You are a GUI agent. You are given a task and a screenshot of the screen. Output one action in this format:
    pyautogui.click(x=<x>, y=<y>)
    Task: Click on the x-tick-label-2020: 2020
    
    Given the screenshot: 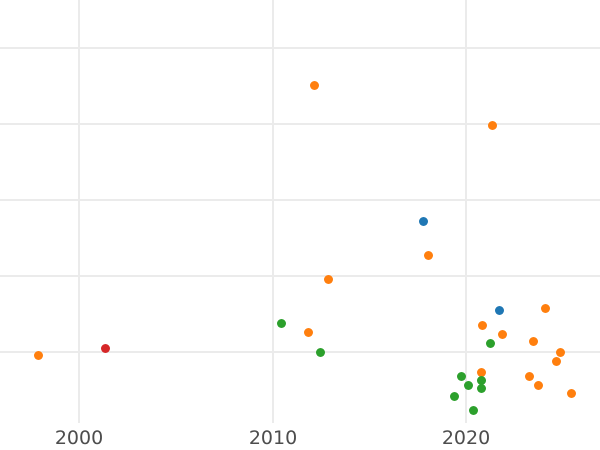 What is the action you would take?
    pyautogui.click(x=466, y=438)
    